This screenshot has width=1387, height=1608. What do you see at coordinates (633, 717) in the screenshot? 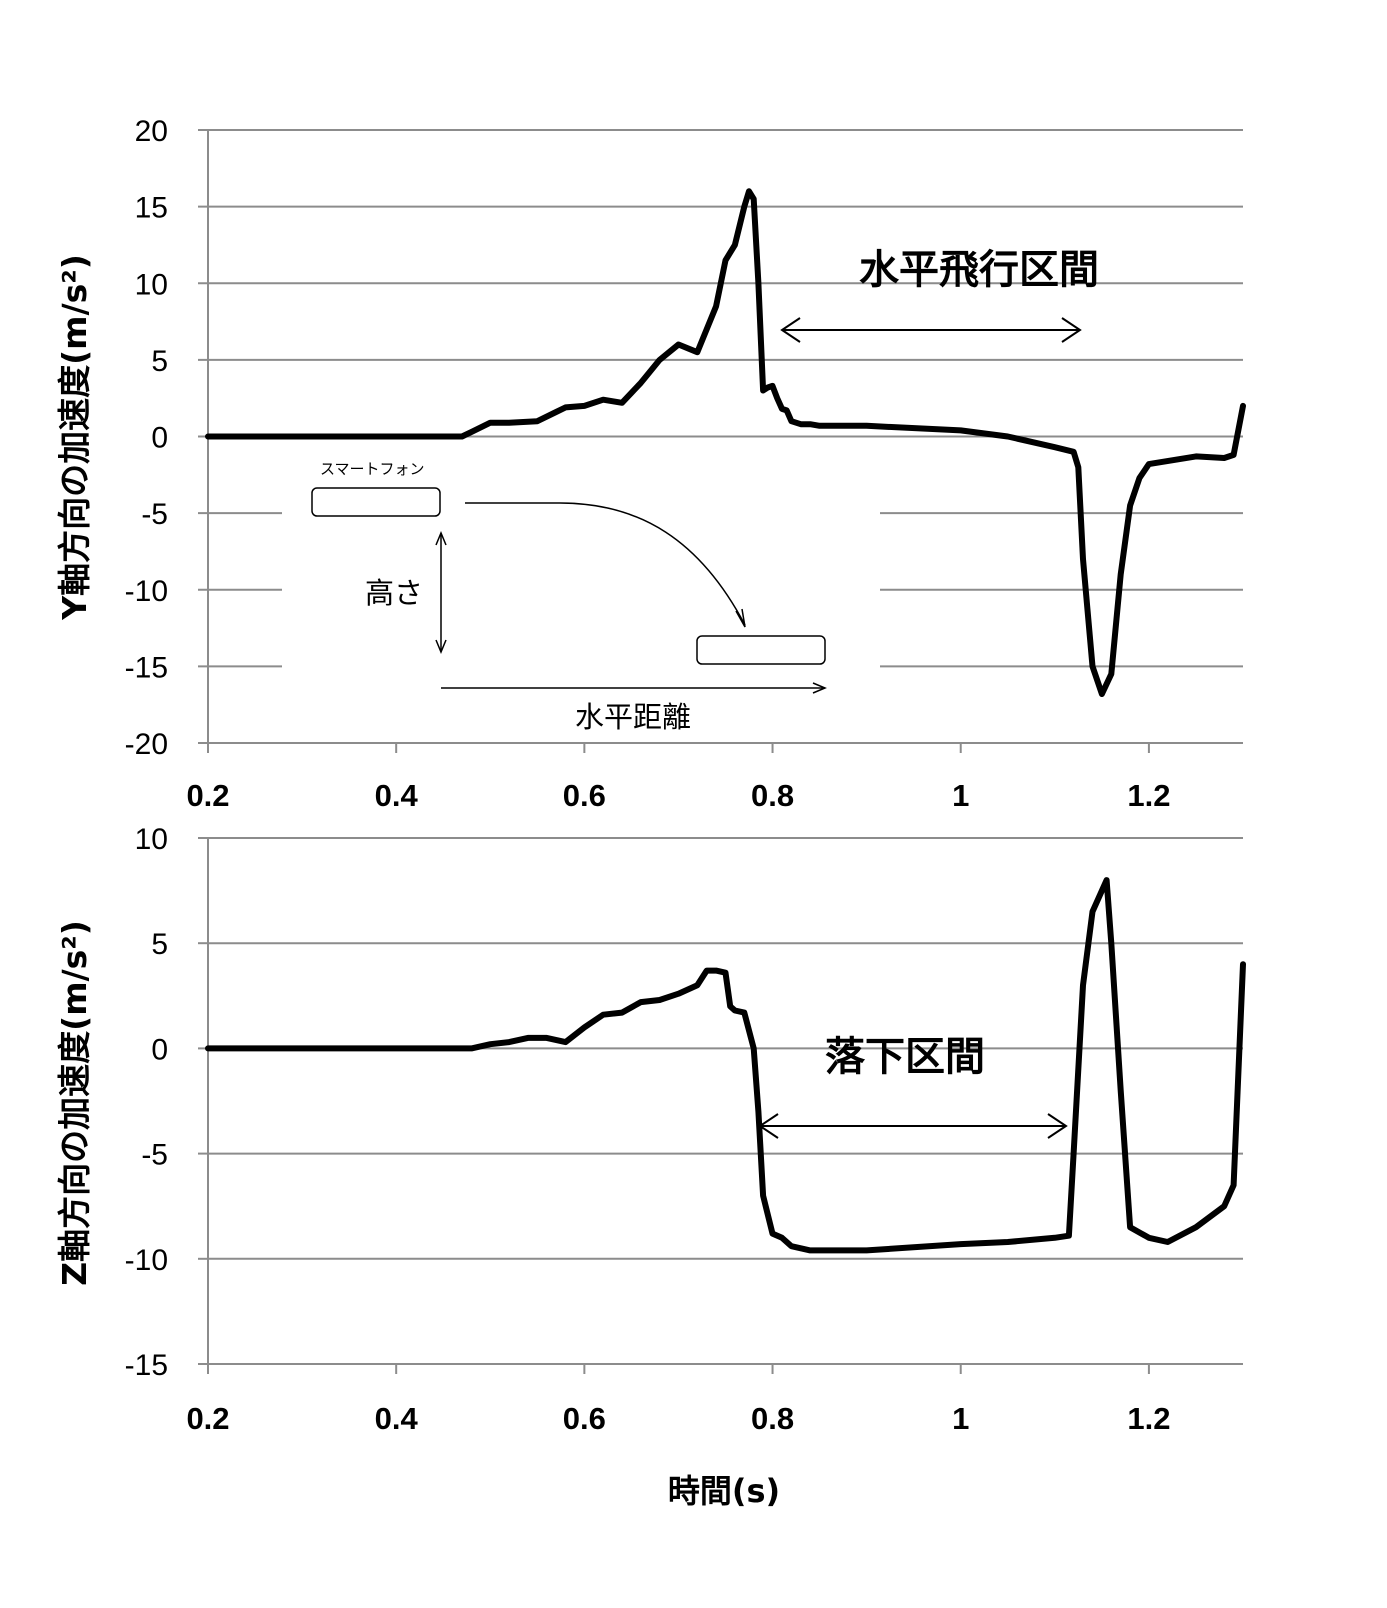
I see `horizontal-distance-label: 水平距離` at bounding box center [633, 717].